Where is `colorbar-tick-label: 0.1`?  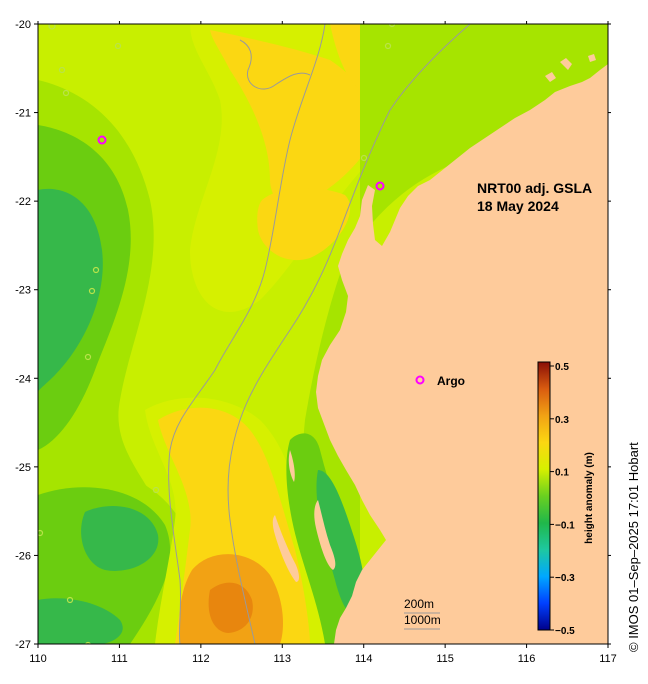
colorbar-tick-label: 0.1 is located at coordinates (562, 473).